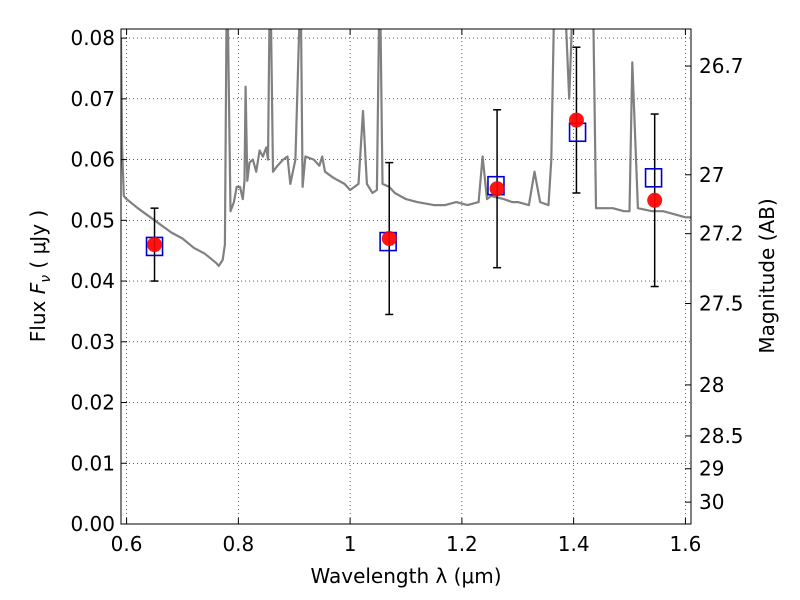  What do you see at coordinates (462, 544) in the screenshot?
I see `x-tick-label: 1.2` at bounding box center [462, 544].